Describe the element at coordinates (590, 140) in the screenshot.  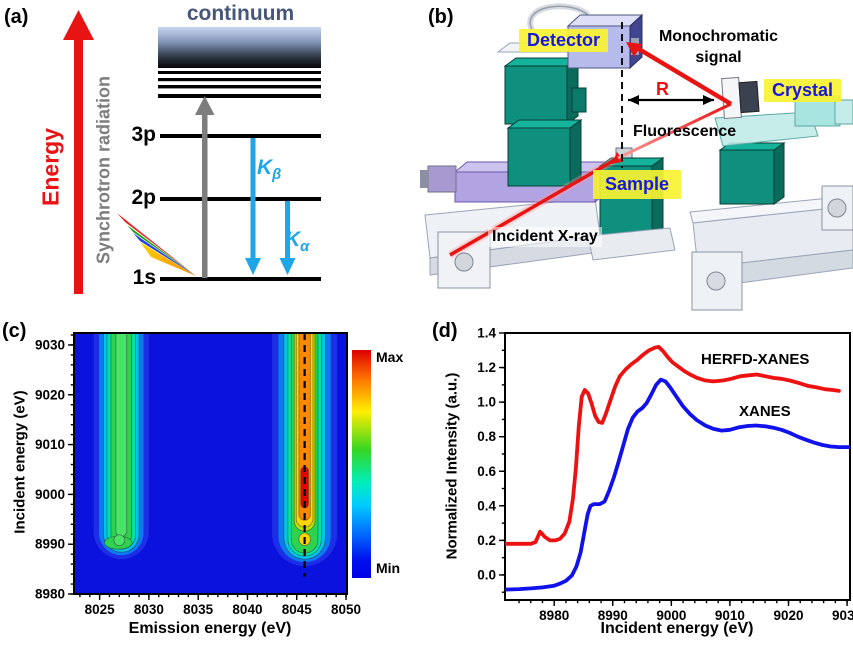
I see `beam-paths` at that location.